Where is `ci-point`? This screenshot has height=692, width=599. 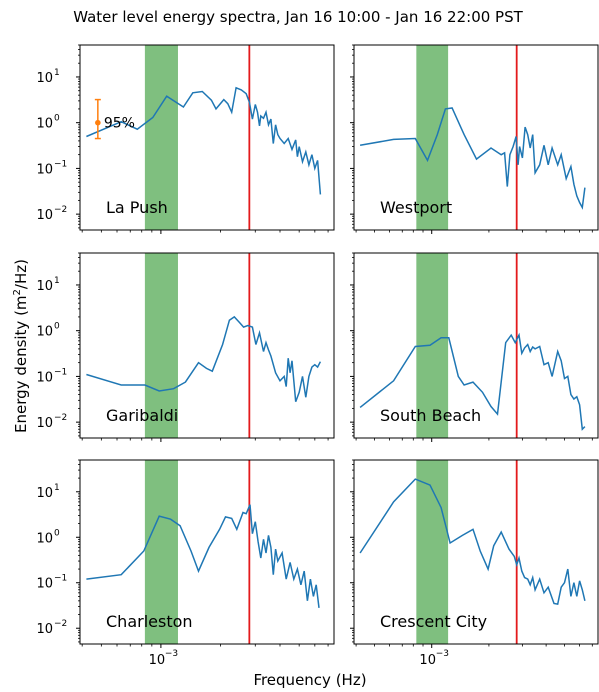 ci-point is located at coordinates (98, 122).